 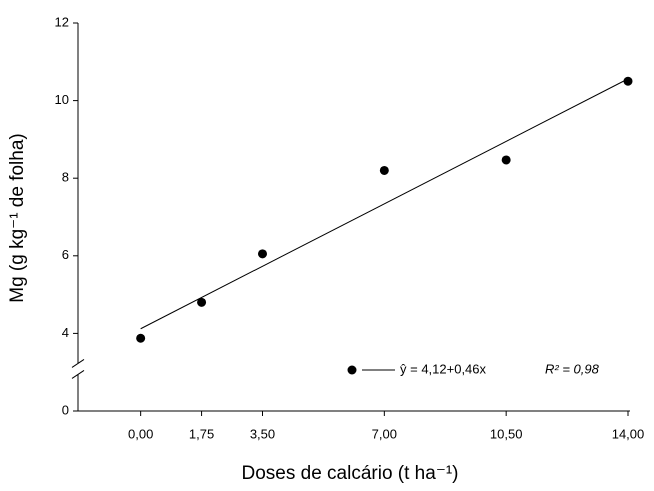 What do you see at coordinates (443, 368) in the screenshot?
I see `legend-label: ŷ = 4,12+0,46x` at bounding box center [443, 368].